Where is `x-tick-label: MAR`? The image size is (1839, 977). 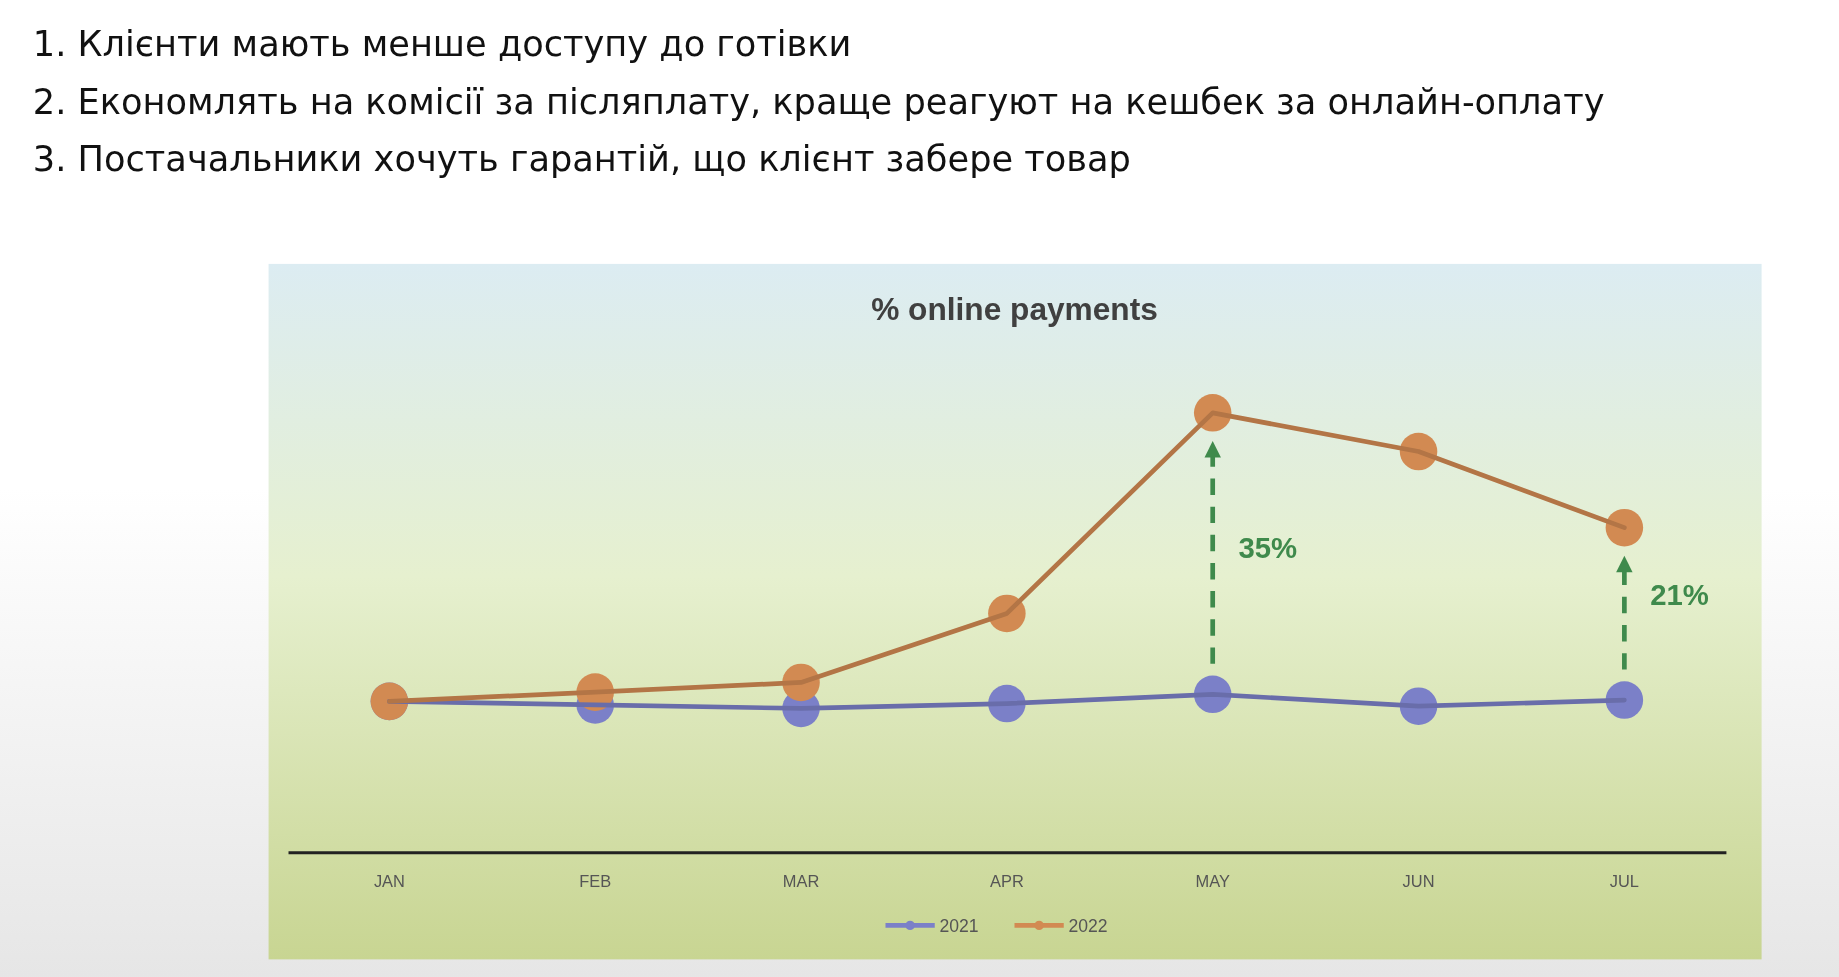 x-tick-label: MAR is located at coordinates (801, 880).